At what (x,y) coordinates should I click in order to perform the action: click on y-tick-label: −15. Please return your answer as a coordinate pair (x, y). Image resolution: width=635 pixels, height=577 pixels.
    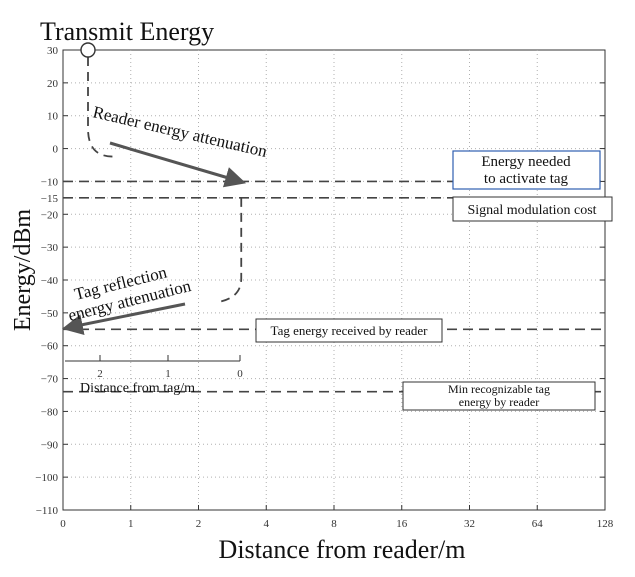
    Looking at the image, I should click on (50, 199).